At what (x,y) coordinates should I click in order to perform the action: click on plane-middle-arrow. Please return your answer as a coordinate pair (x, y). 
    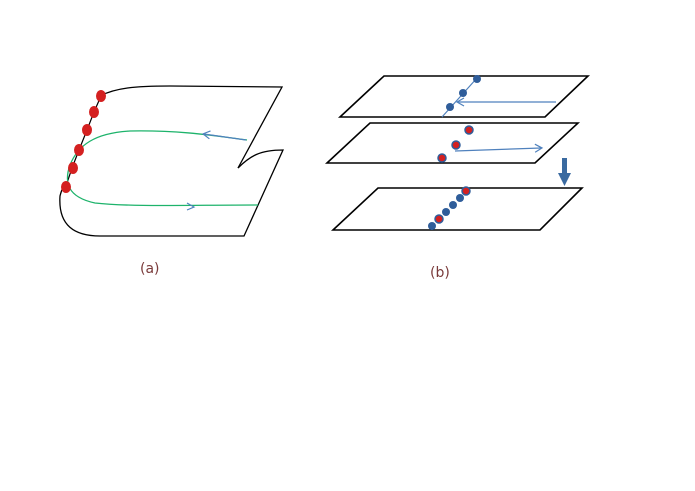
    Looking at the image, I should click on (499, 148).